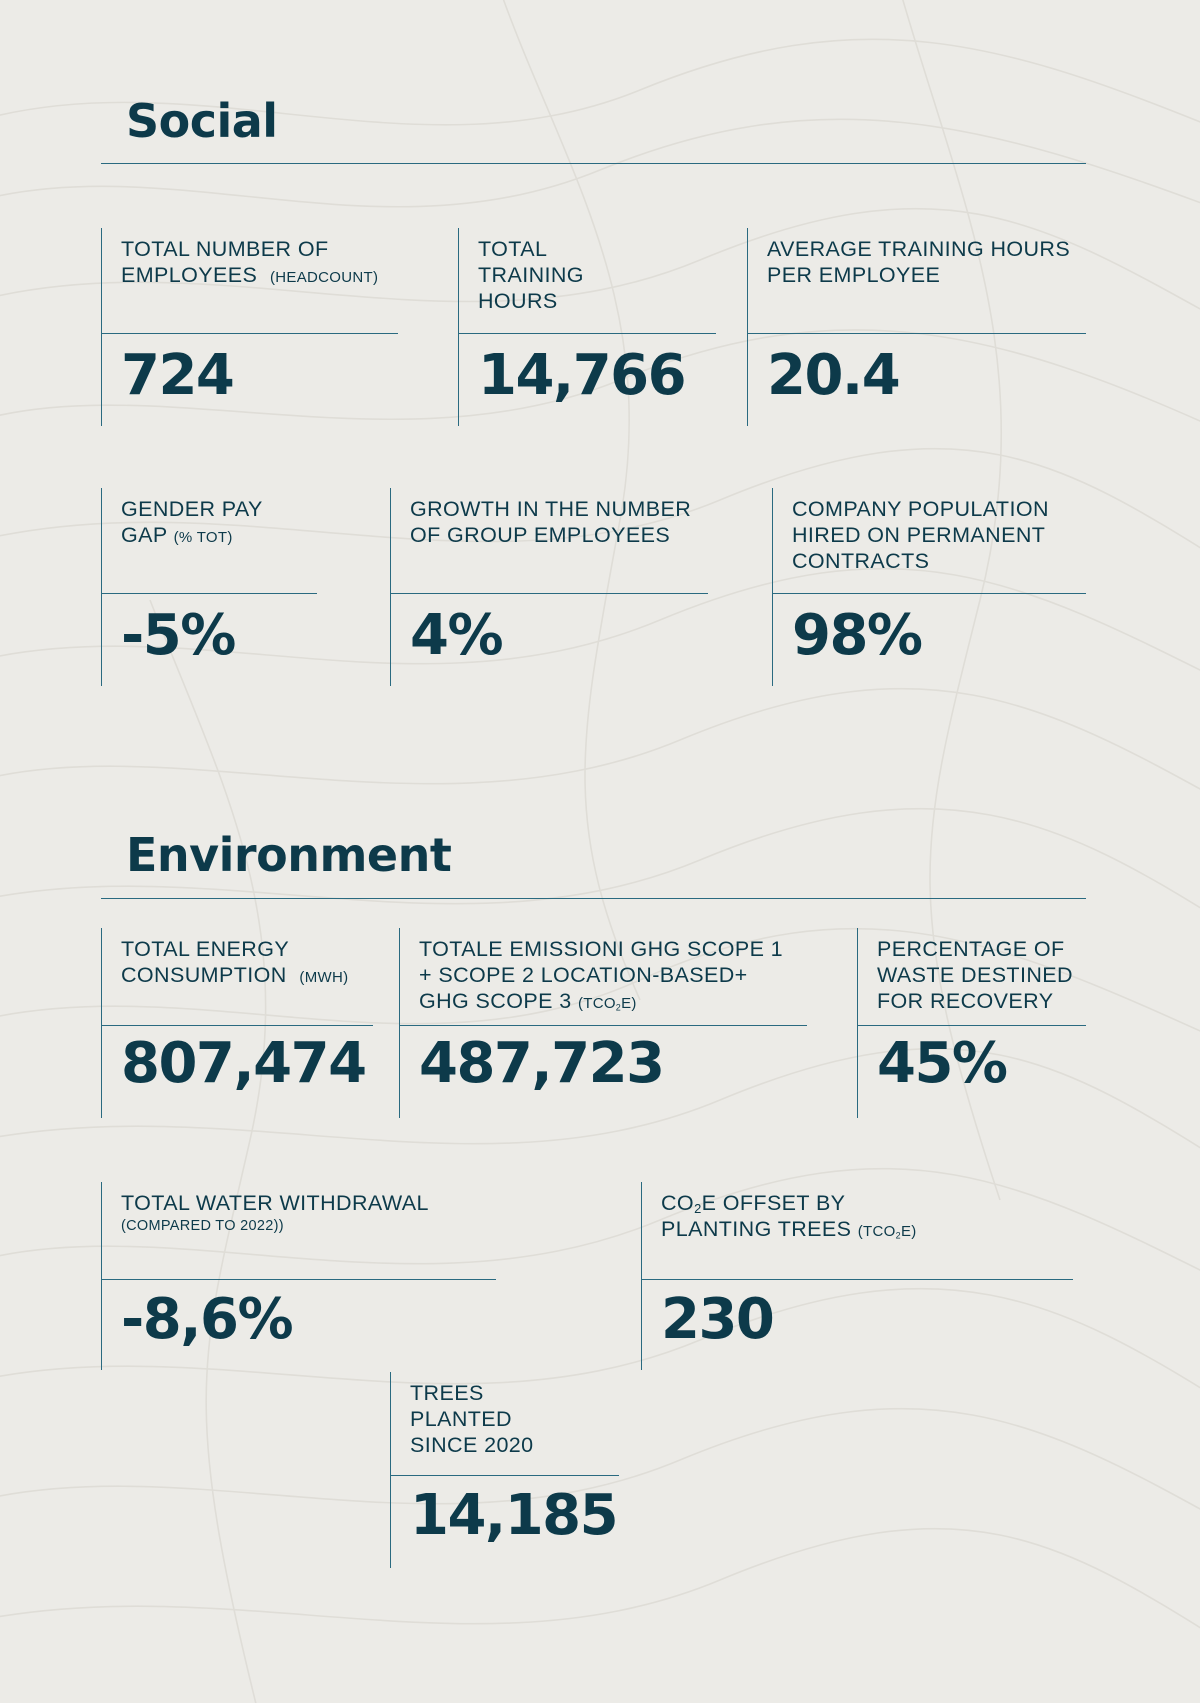 This screenshot has width=1200, height=1703. What do you see at coordinates (324, 277) in the screenshot?
I see `kpi-unit: (HEADCOUNT)` at bounding box center [324, 277].